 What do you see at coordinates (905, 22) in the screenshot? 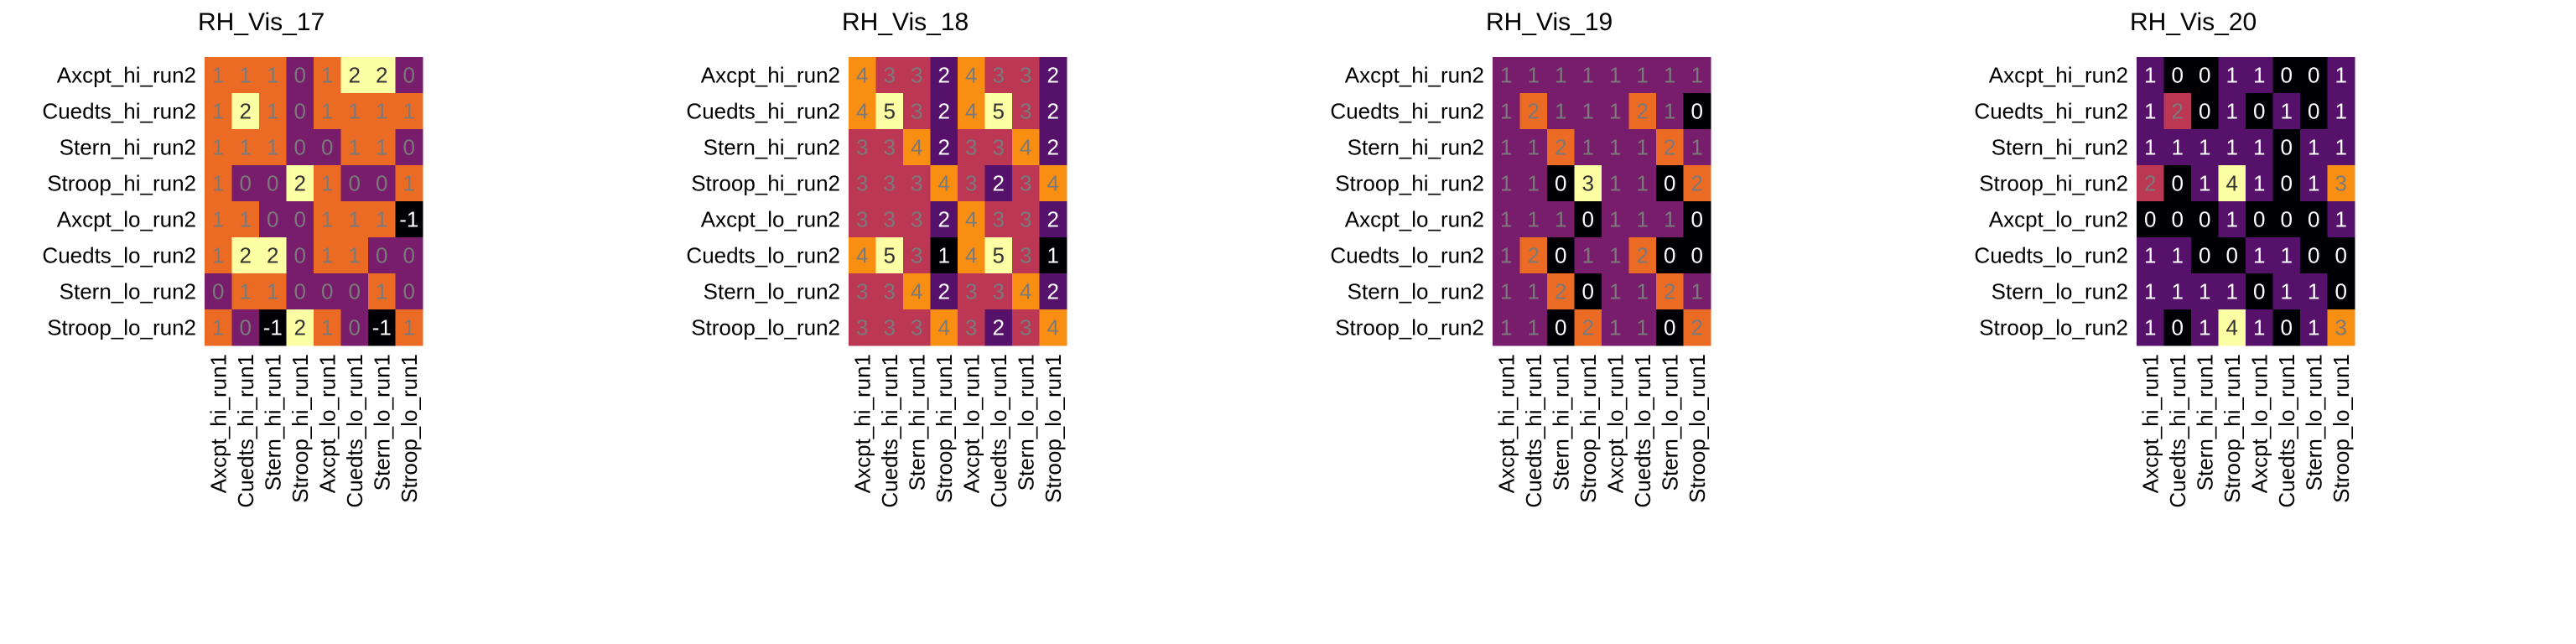
I see `panel-title: RH_Vis_18` at bounding box center [905, 22].